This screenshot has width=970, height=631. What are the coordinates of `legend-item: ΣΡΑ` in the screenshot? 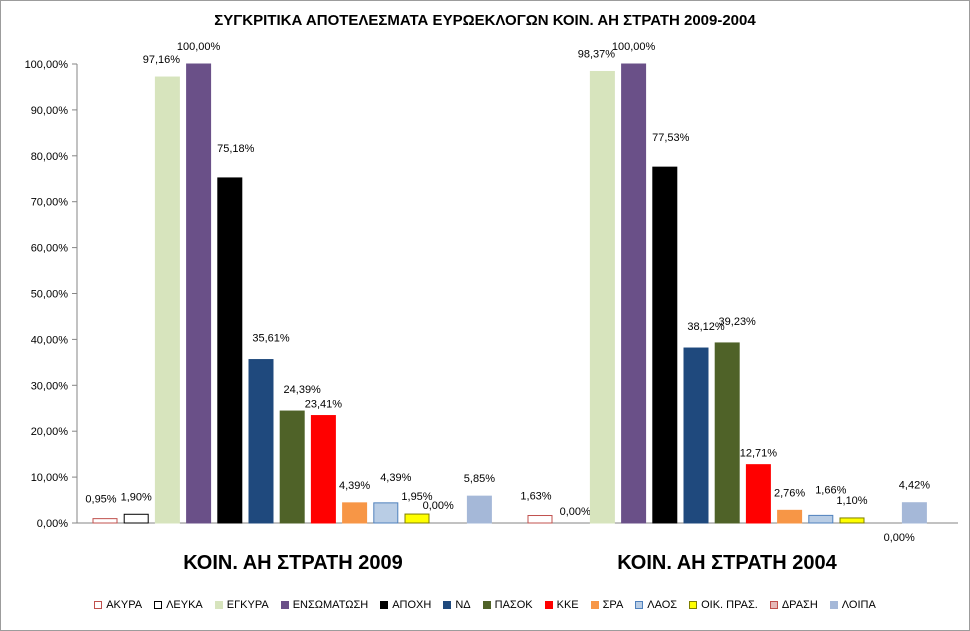 It's located at (607, 605).